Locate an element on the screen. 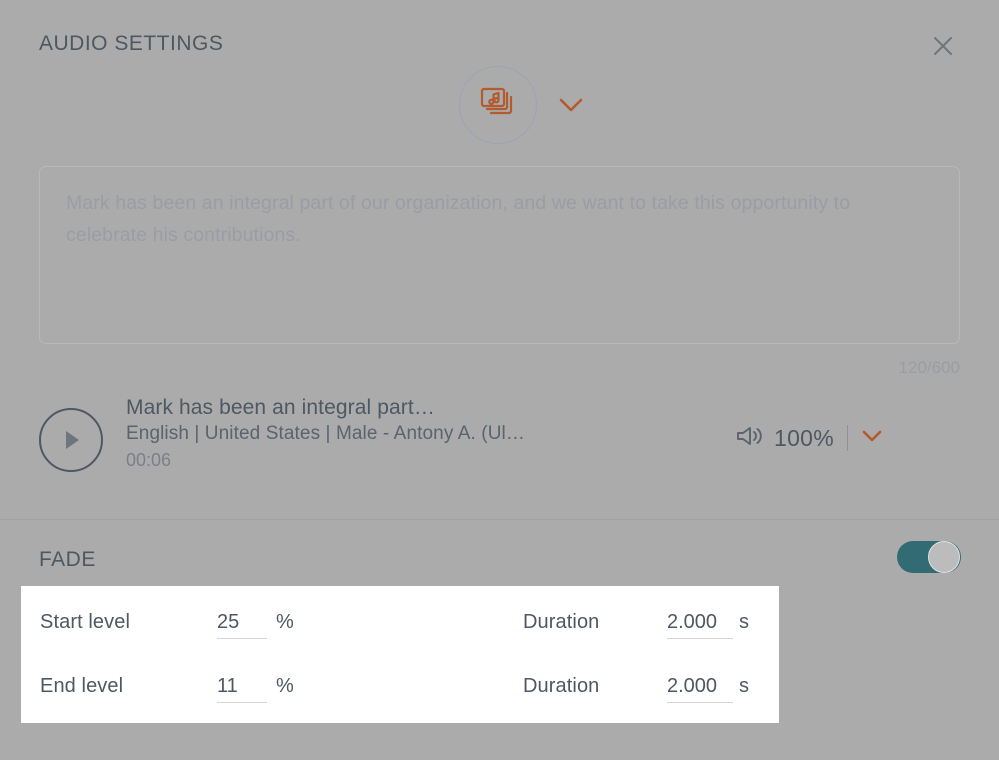  volume-value: 100% is located at coordinates (804, 437).